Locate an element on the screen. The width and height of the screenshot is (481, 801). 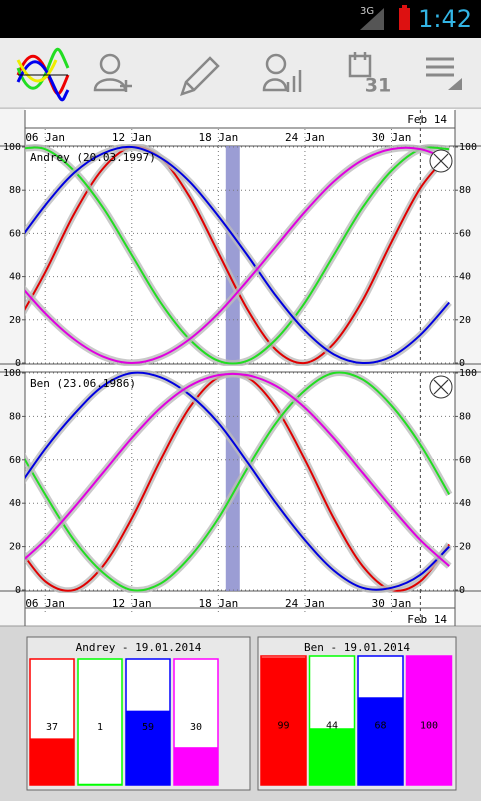
battery-icon is located at coordinates (404, 19).